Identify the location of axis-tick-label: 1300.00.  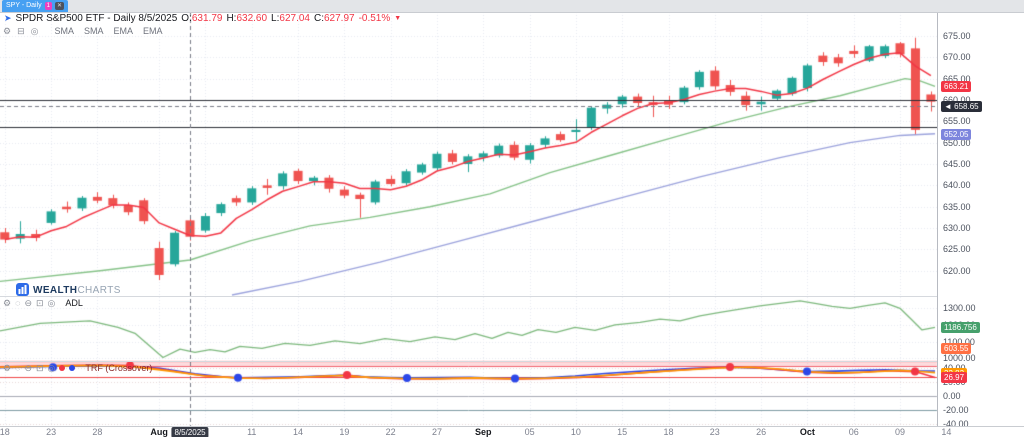
(959, 308).